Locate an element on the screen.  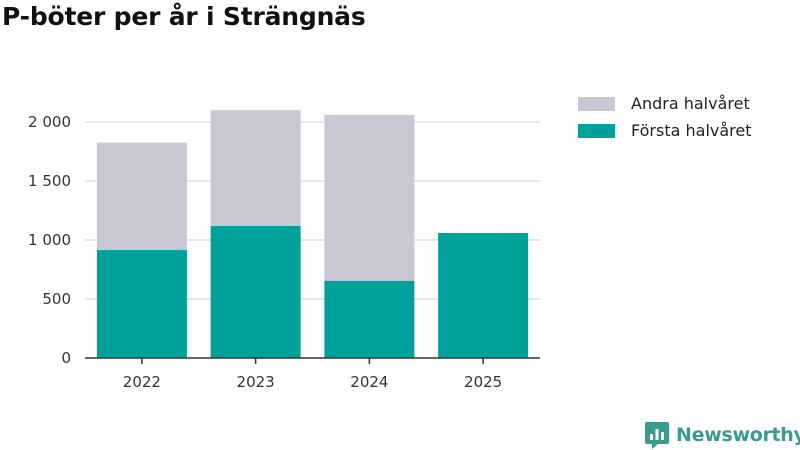
bar-2025-forsta-halvaret is located at coordinates (483, 295).